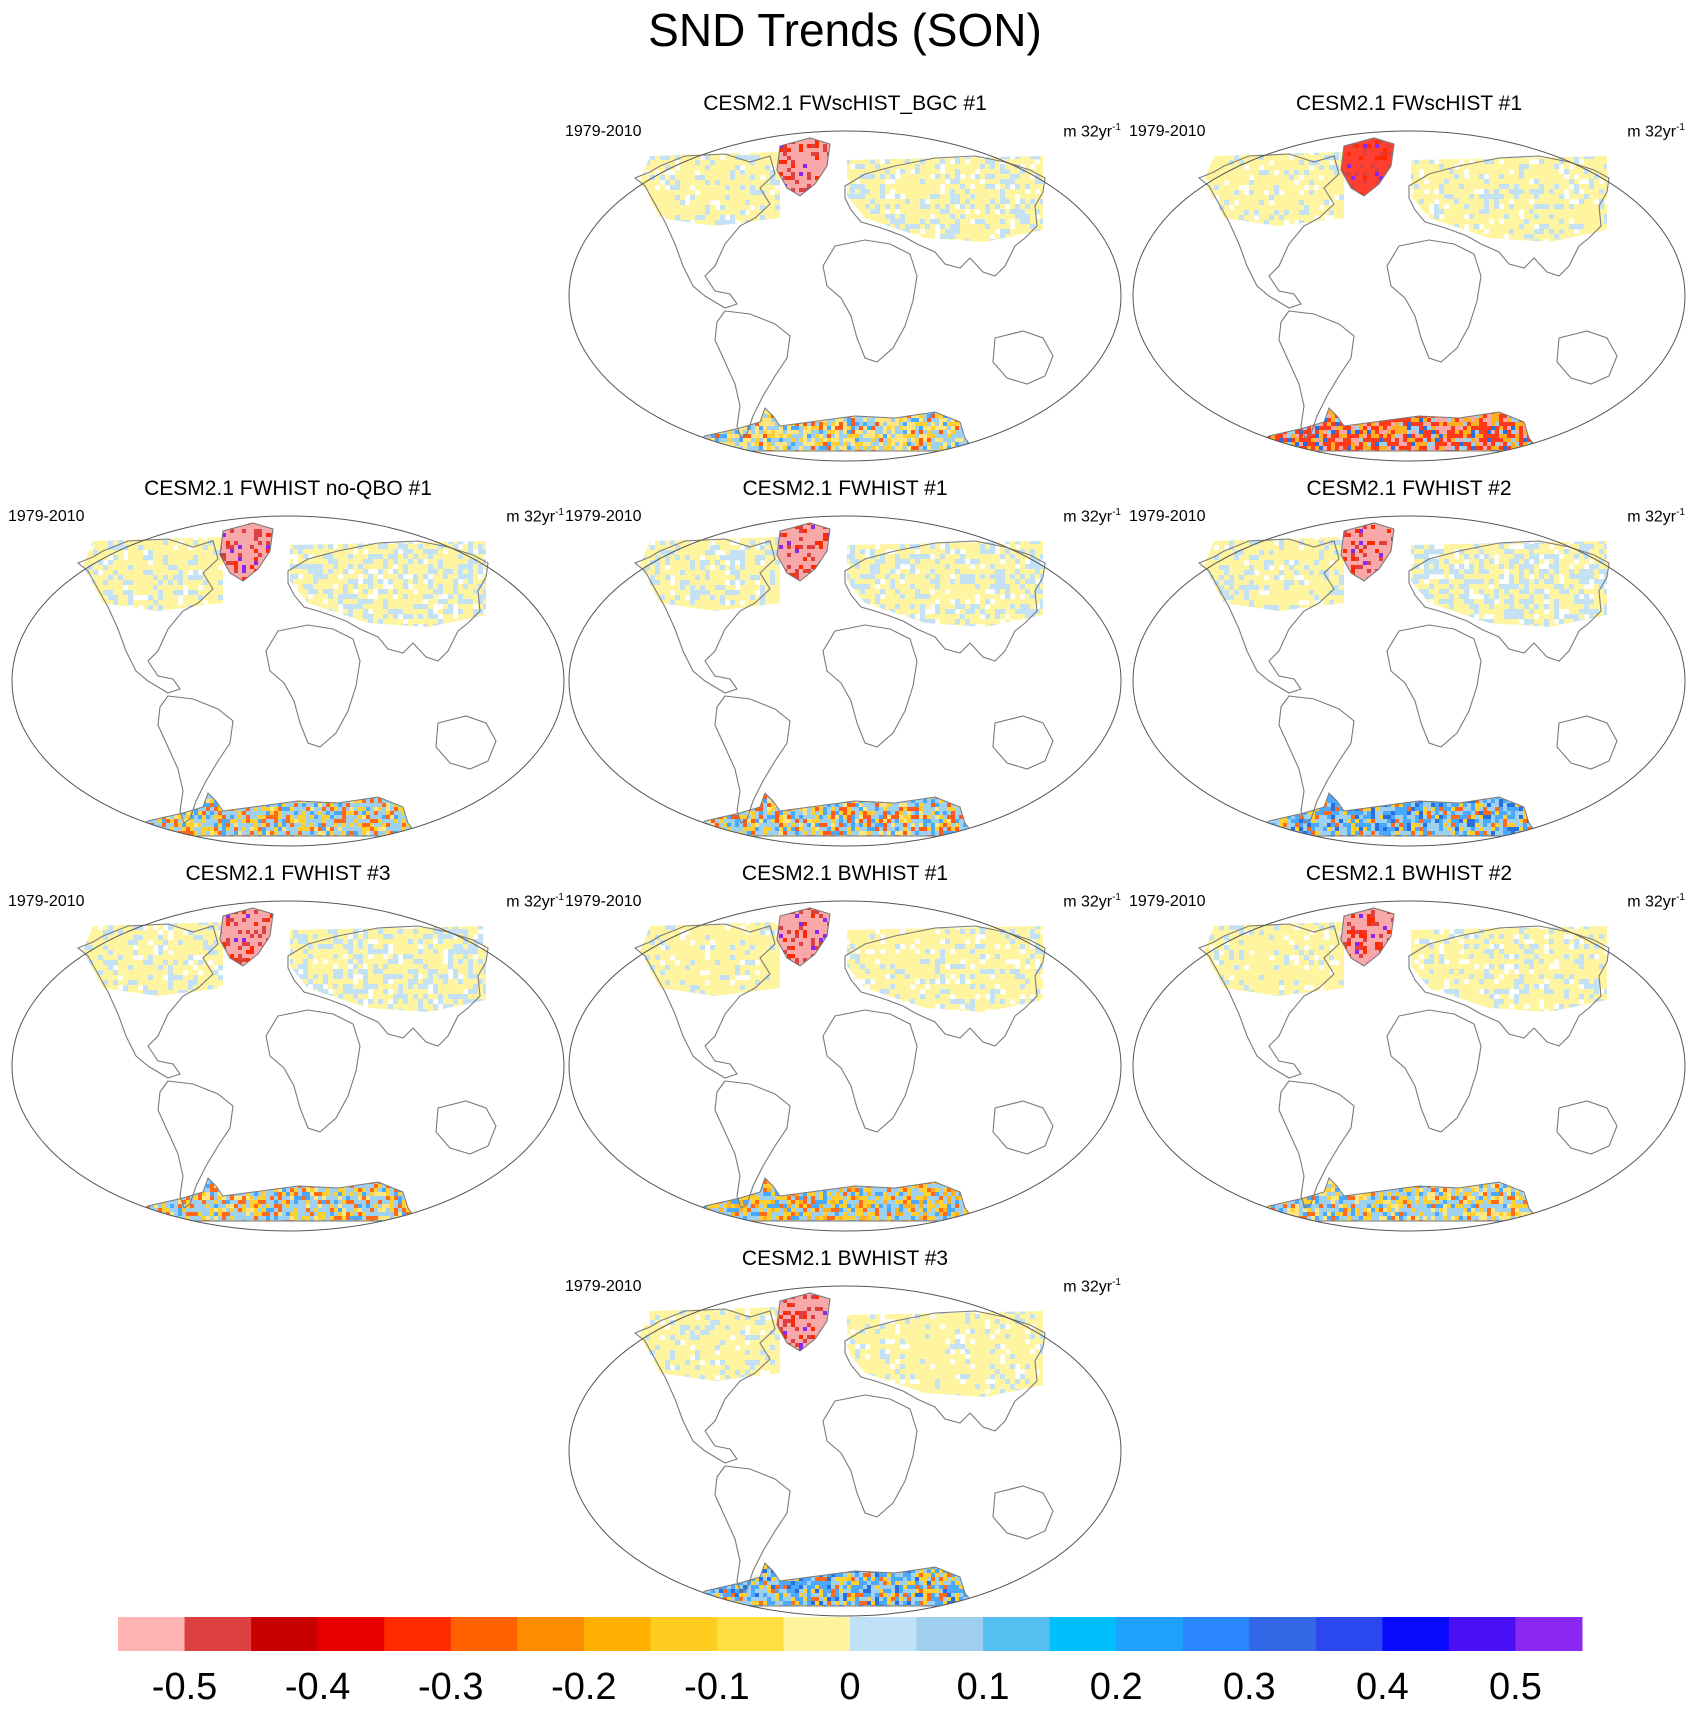 This screenshot has width=1690, height=1724. I want to click on map-panel: CESM2.1 BWHIST #3 1979-2010 m 32yr-1, so click(845, 1432).